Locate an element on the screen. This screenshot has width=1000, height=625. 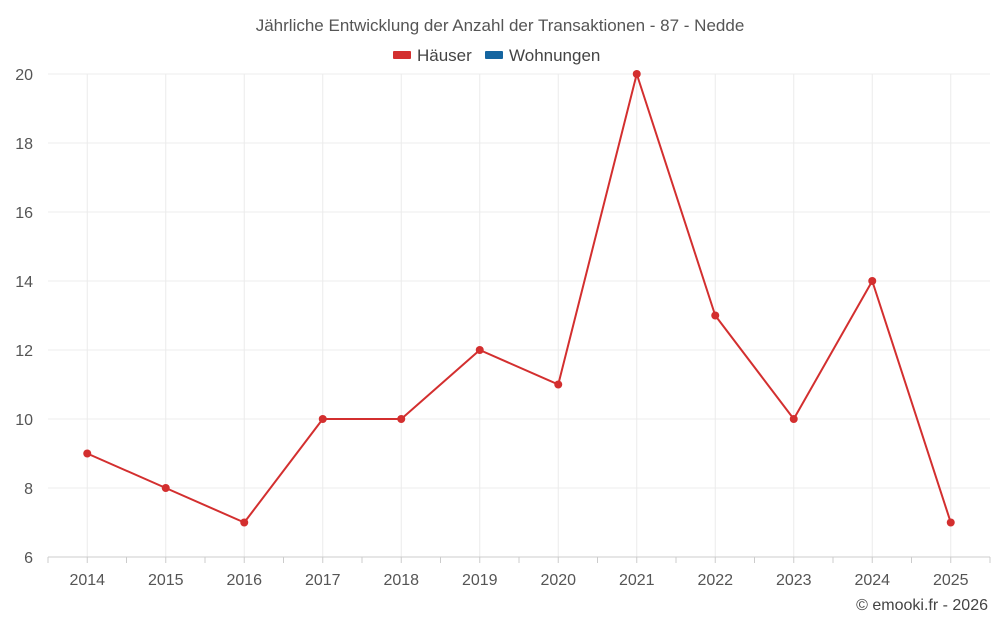
y-tick-label: 6 is located at coordinates (28, 558).